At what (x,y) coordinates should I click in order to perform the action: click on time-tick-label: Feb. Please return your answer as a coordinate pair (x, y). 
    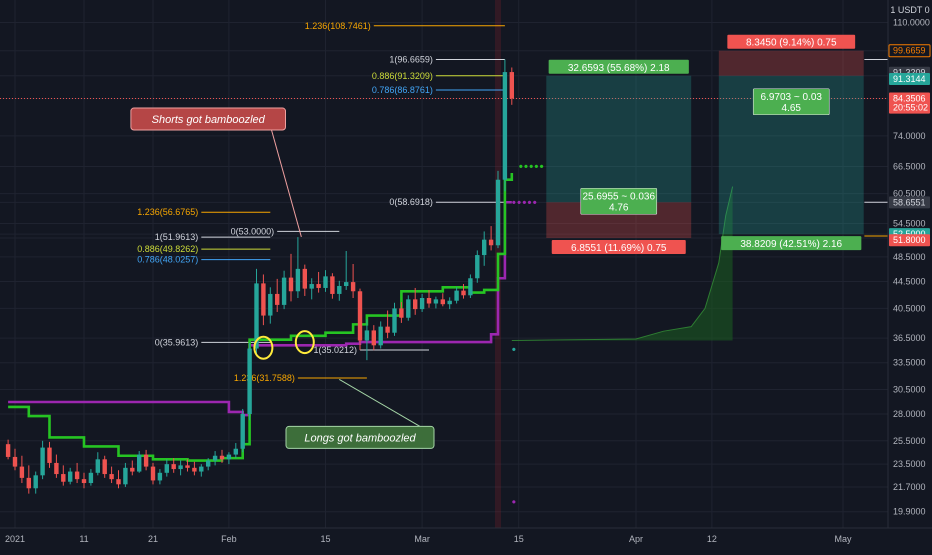
    Looking at the image, I should click on (229, 539).